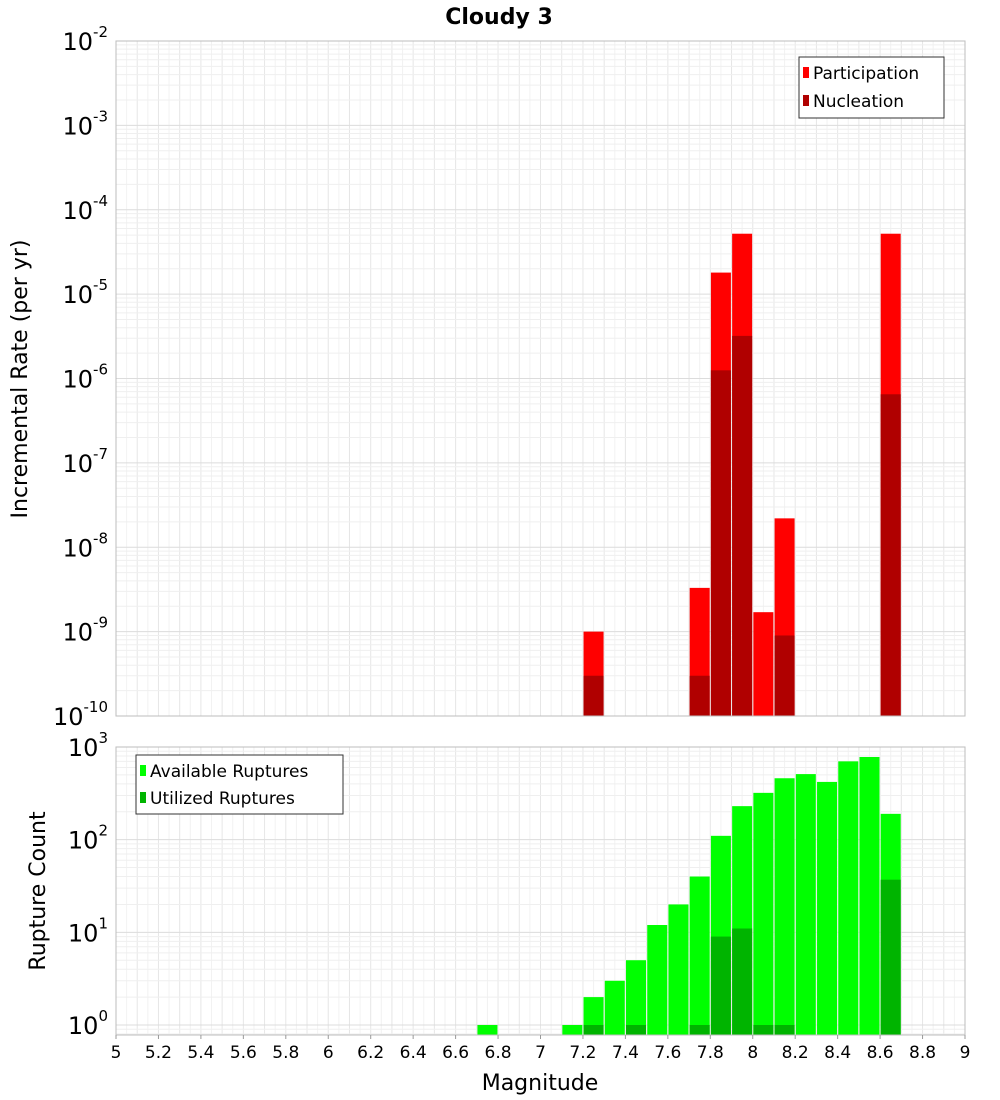 Image resolution: width=1000 pixels, height=1100 pixels. I want to click on count-bars, so click(689, 895).